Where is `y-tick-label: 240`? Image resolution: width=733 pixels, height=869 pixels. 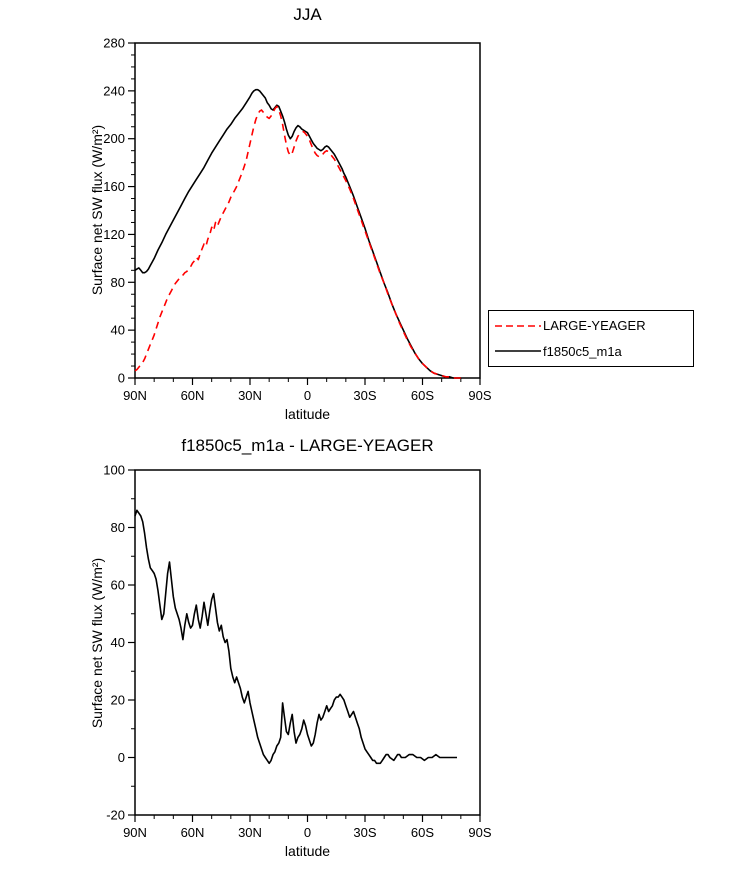
y-tick-label: 240 is located at coordinates (114, 90).